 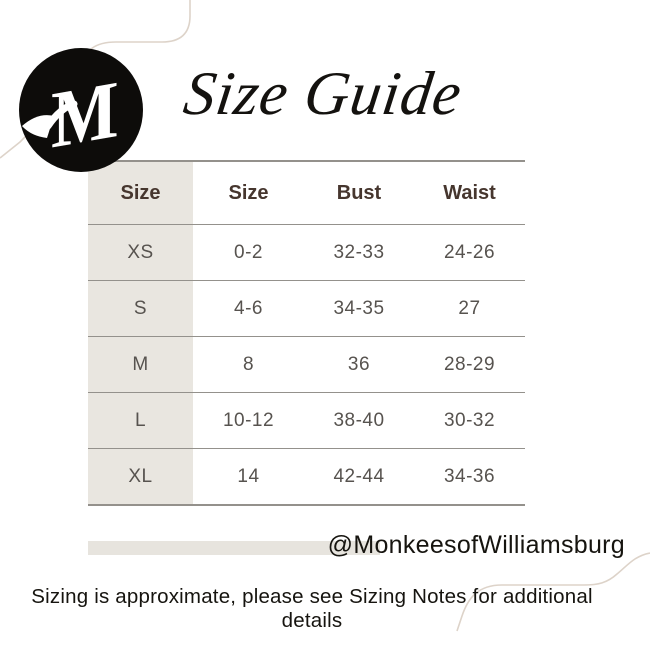 What do you see at coordinates (469, 252) in the screenshot?
I see `cell-waist: 24-26` at bounding box center [469, 252].